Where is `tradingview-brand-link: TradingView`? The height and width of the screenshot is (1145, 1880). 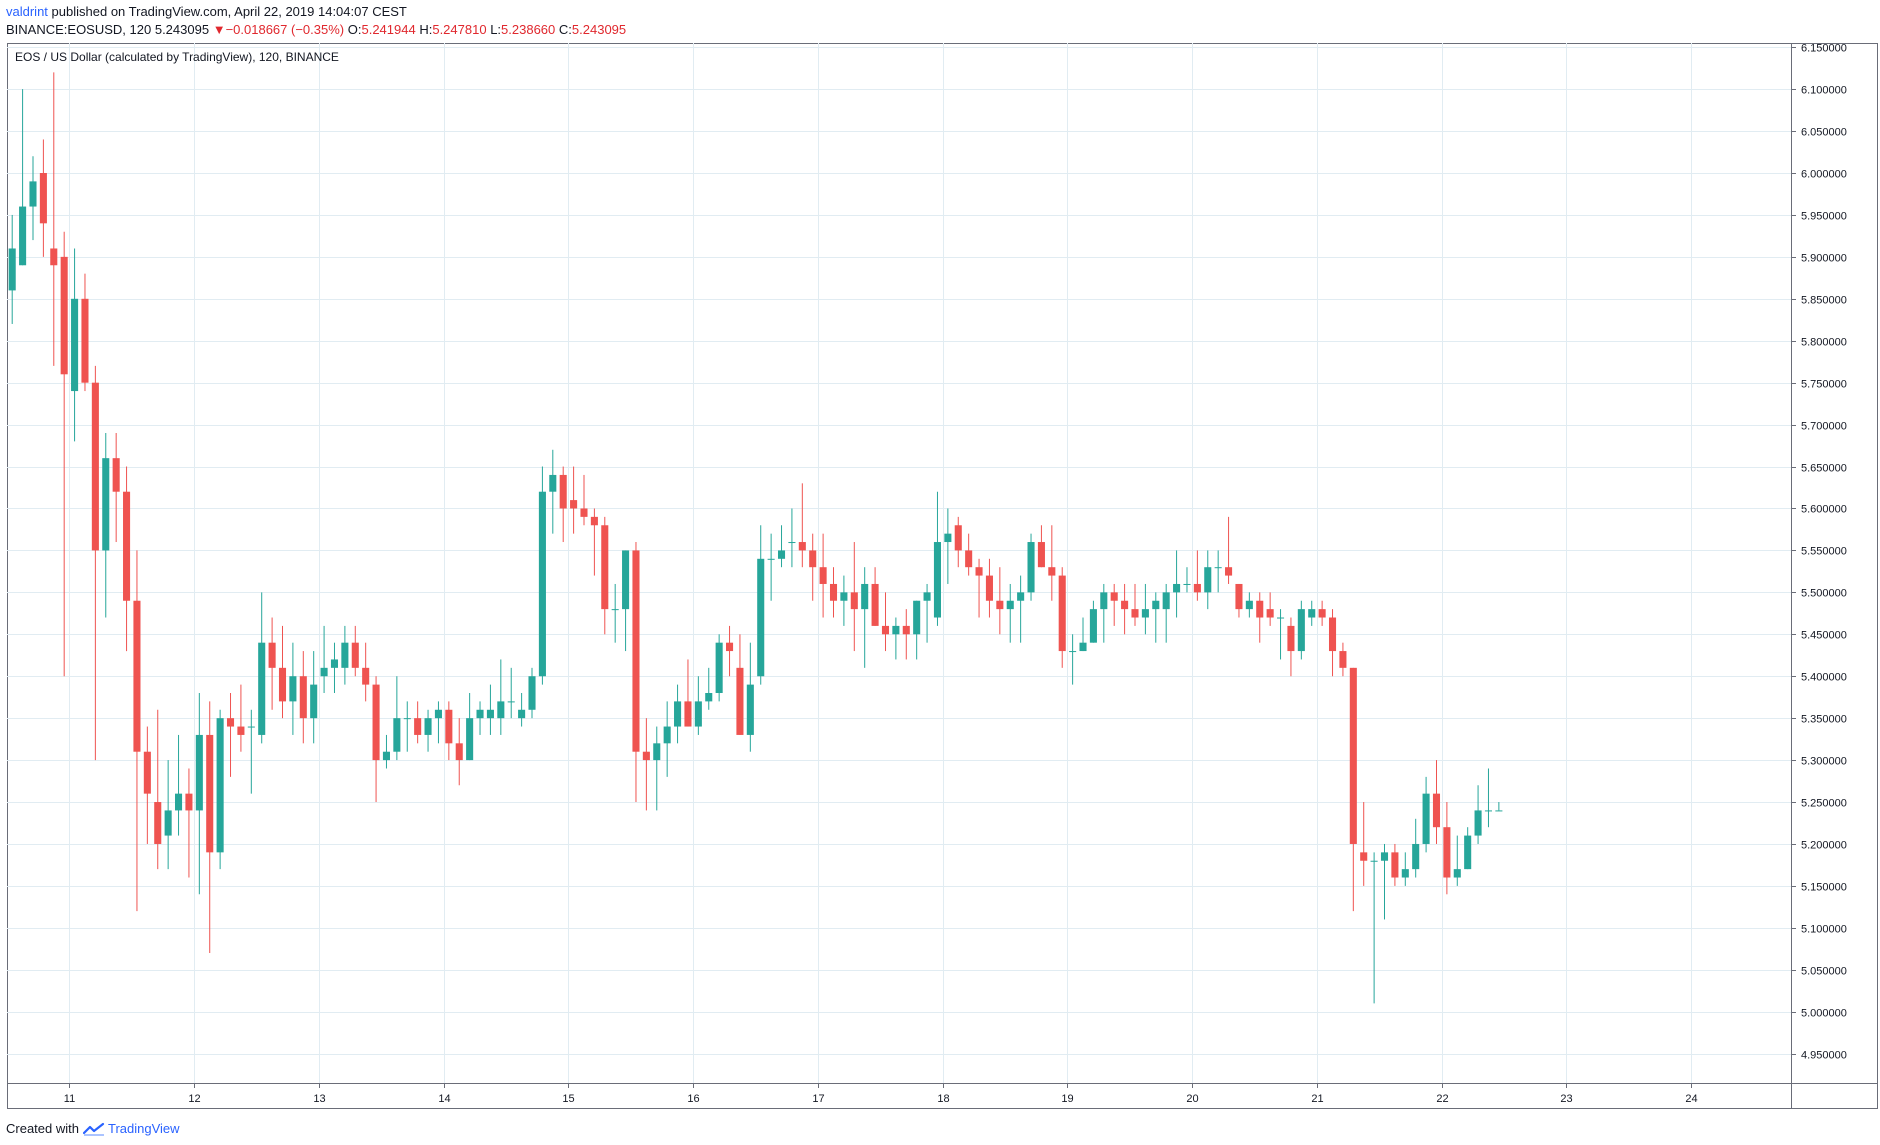 tradingview-brand-link: TradingView is located at coordinates (143, 1128).